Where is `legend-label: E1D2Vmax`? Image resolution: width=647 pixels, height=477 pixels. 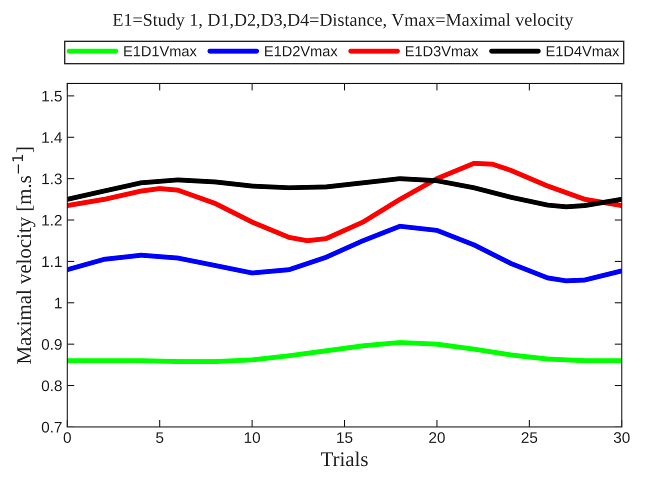
legend-label: E1D2Vmax is located at coordinates (301, 51).